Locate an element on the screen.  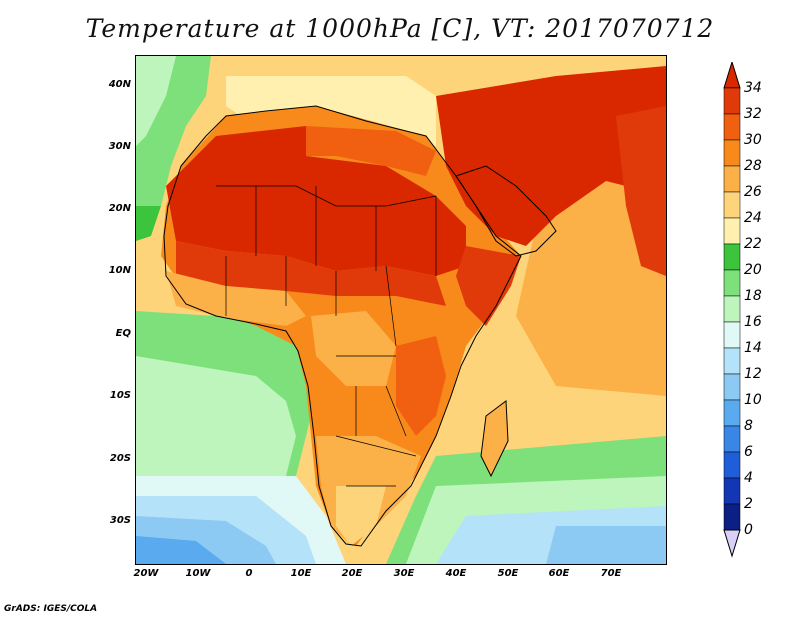
lat-label-20s: 20S is located at coordinates (120, 458).